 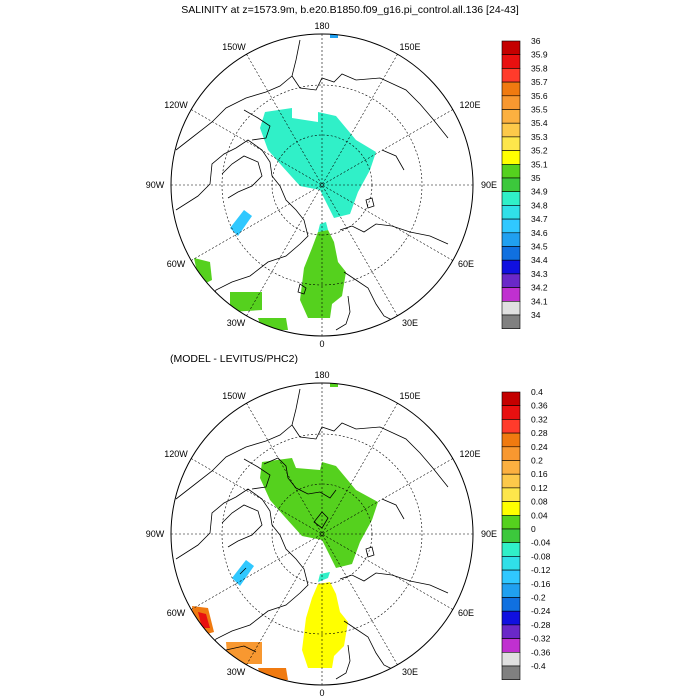 I want to click on top-iceland-basin-fill, so click(x=246, y=302).